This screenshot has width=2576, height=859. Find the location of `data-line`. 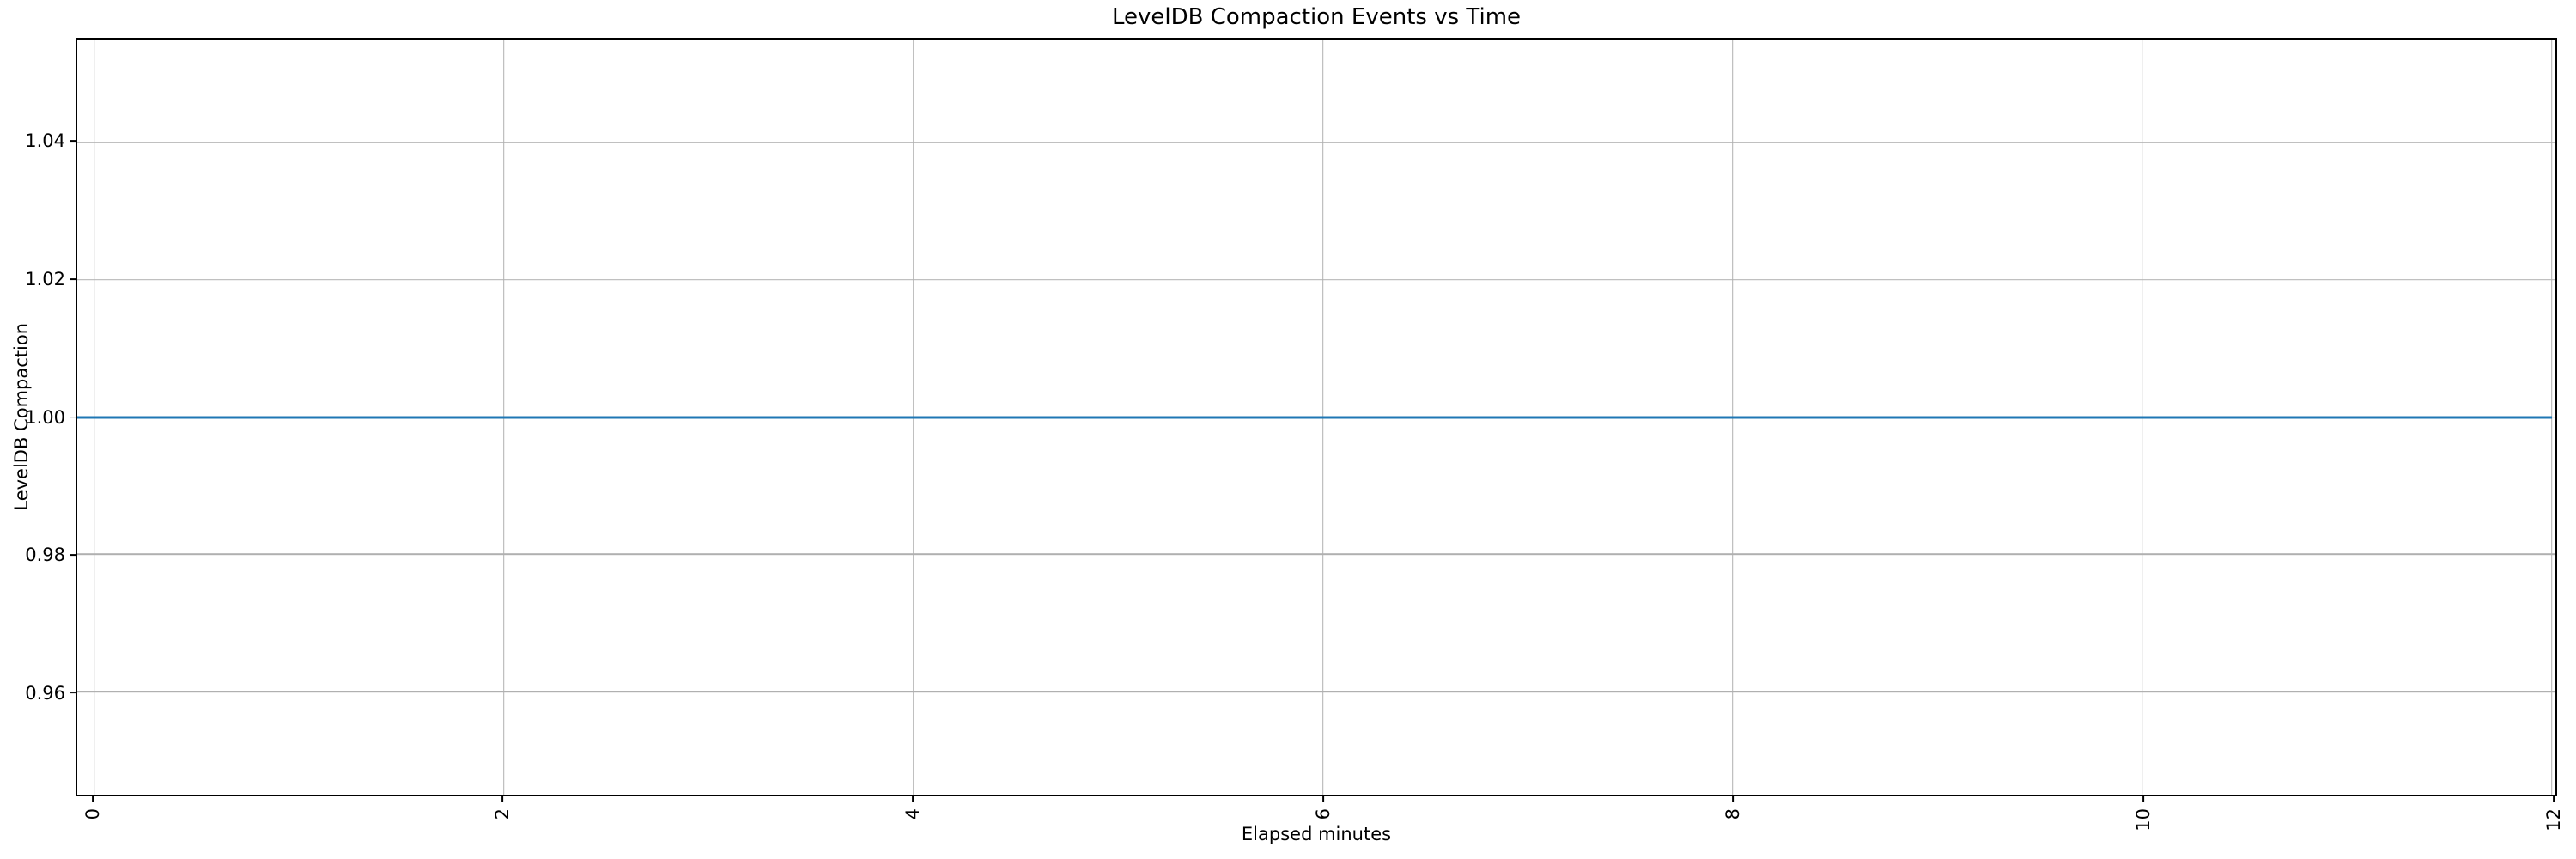

data-line is located at coordinates (1314, 417).